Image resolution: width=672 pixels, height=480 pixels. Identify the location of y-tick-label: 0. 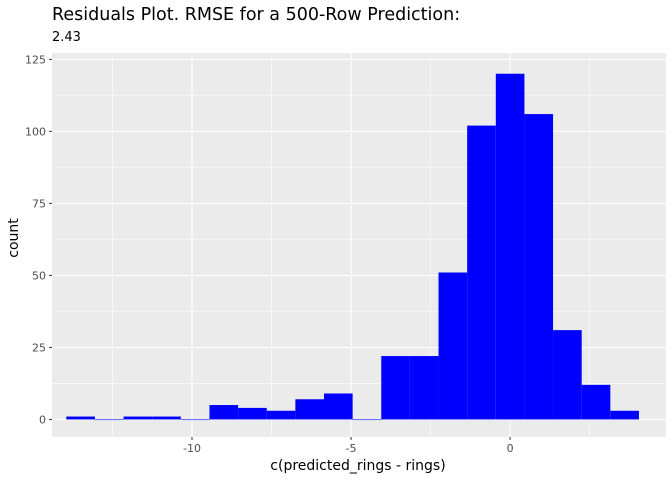
(42, 419).